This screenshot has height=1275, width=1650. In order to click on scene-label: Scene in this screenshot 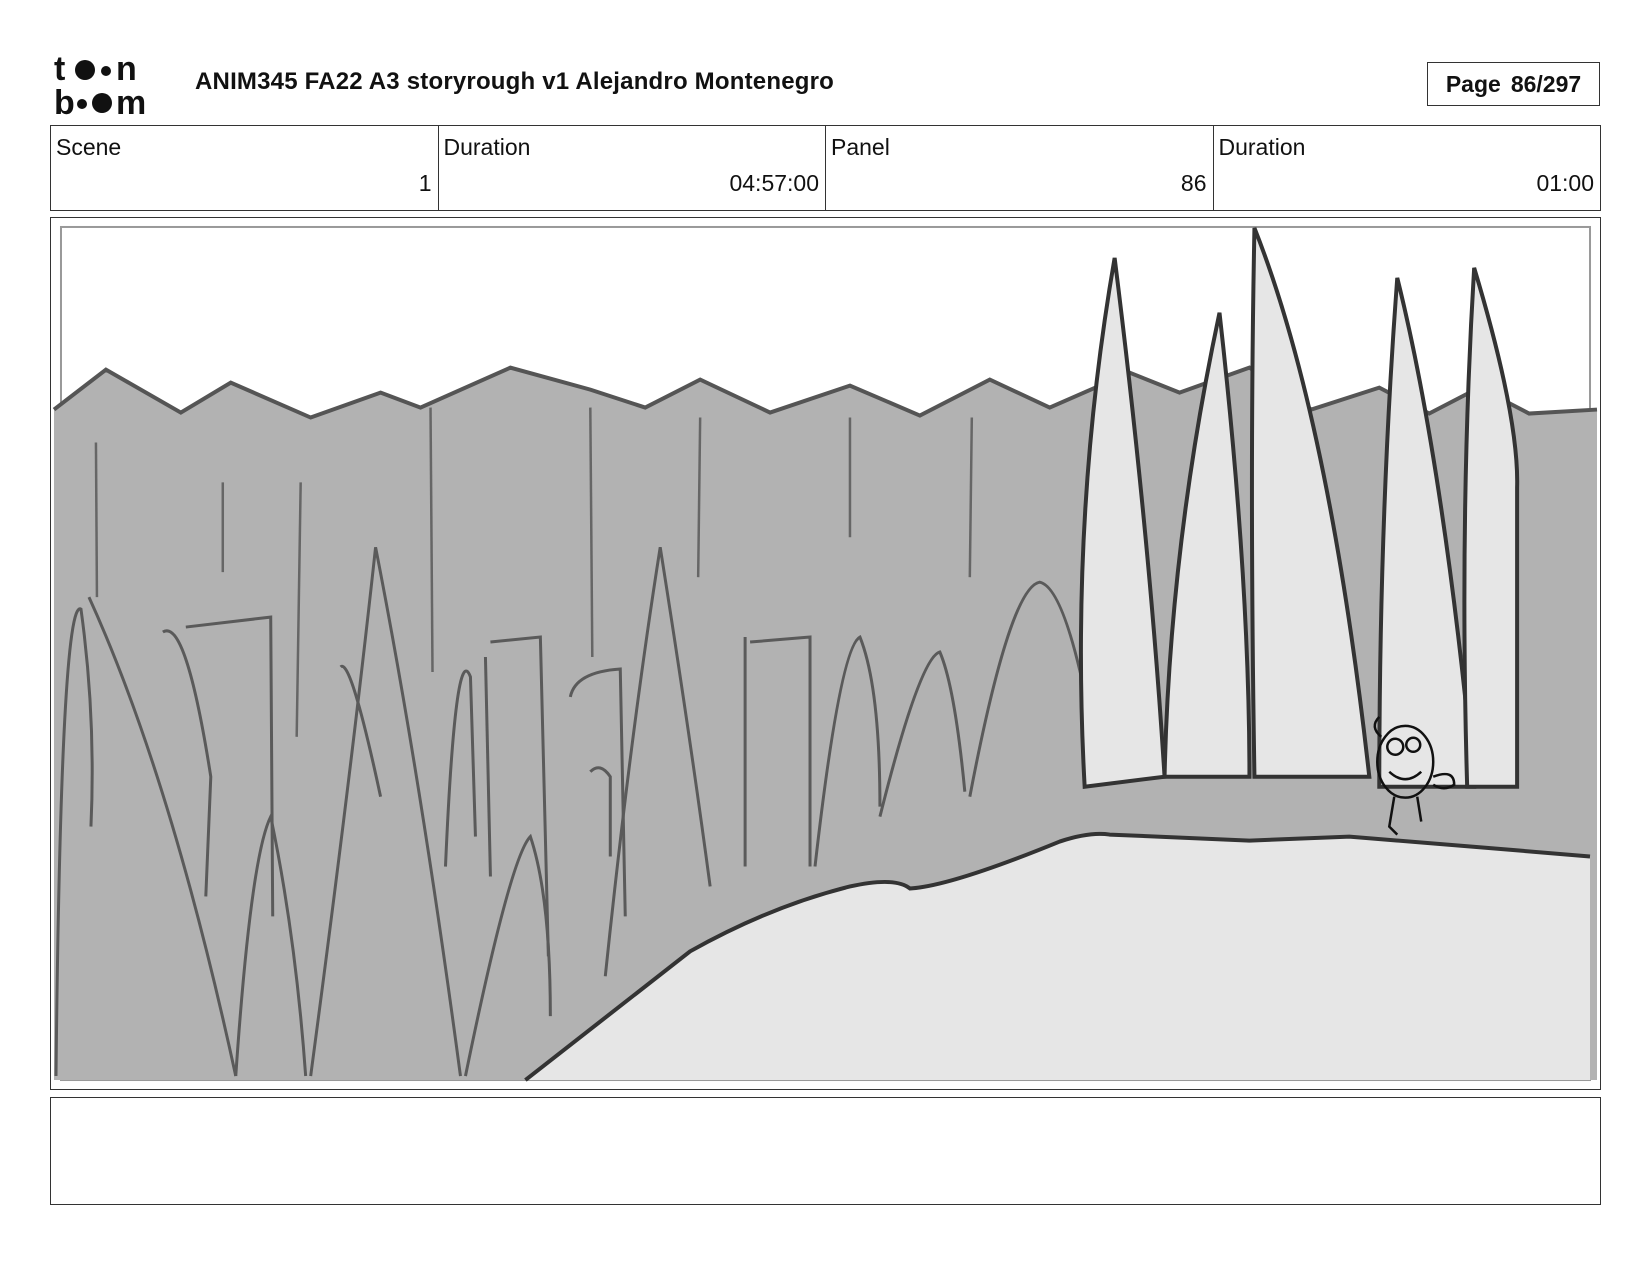, I will do `click(89, 147)`.